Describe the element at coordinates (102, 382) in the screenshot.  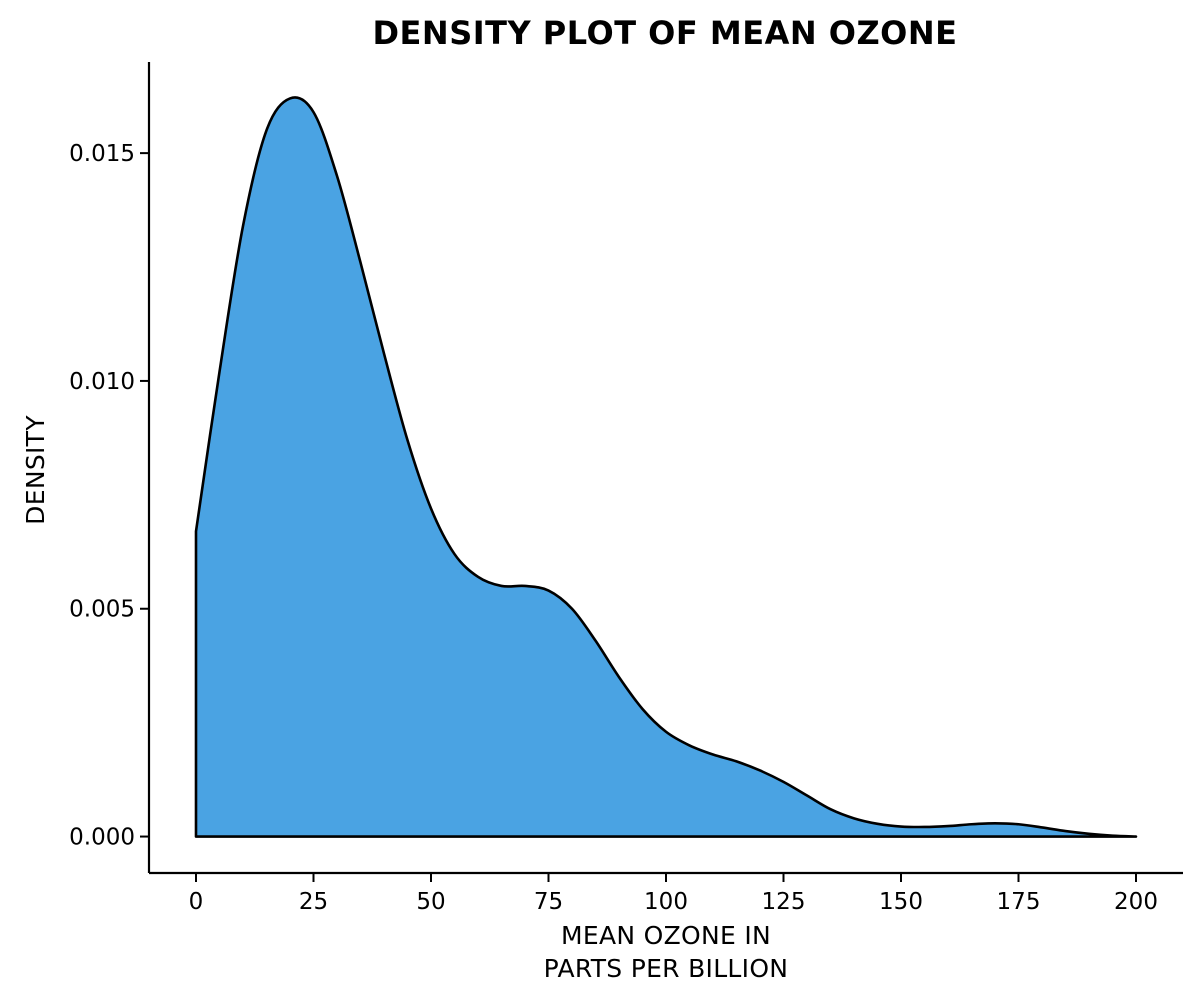
I see `y-tick-label: 0.010` at that location.